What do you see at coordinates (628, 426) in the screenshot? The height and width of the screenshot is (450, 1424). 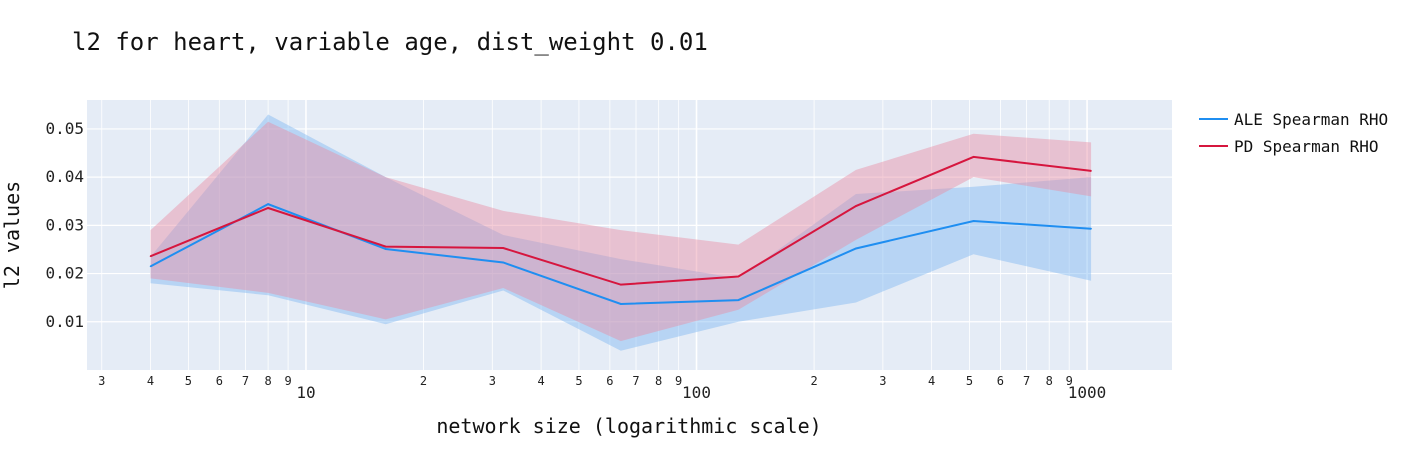 I see `x-axis-title: network size (logarithmic scale)` at bounding box center [628, 426].